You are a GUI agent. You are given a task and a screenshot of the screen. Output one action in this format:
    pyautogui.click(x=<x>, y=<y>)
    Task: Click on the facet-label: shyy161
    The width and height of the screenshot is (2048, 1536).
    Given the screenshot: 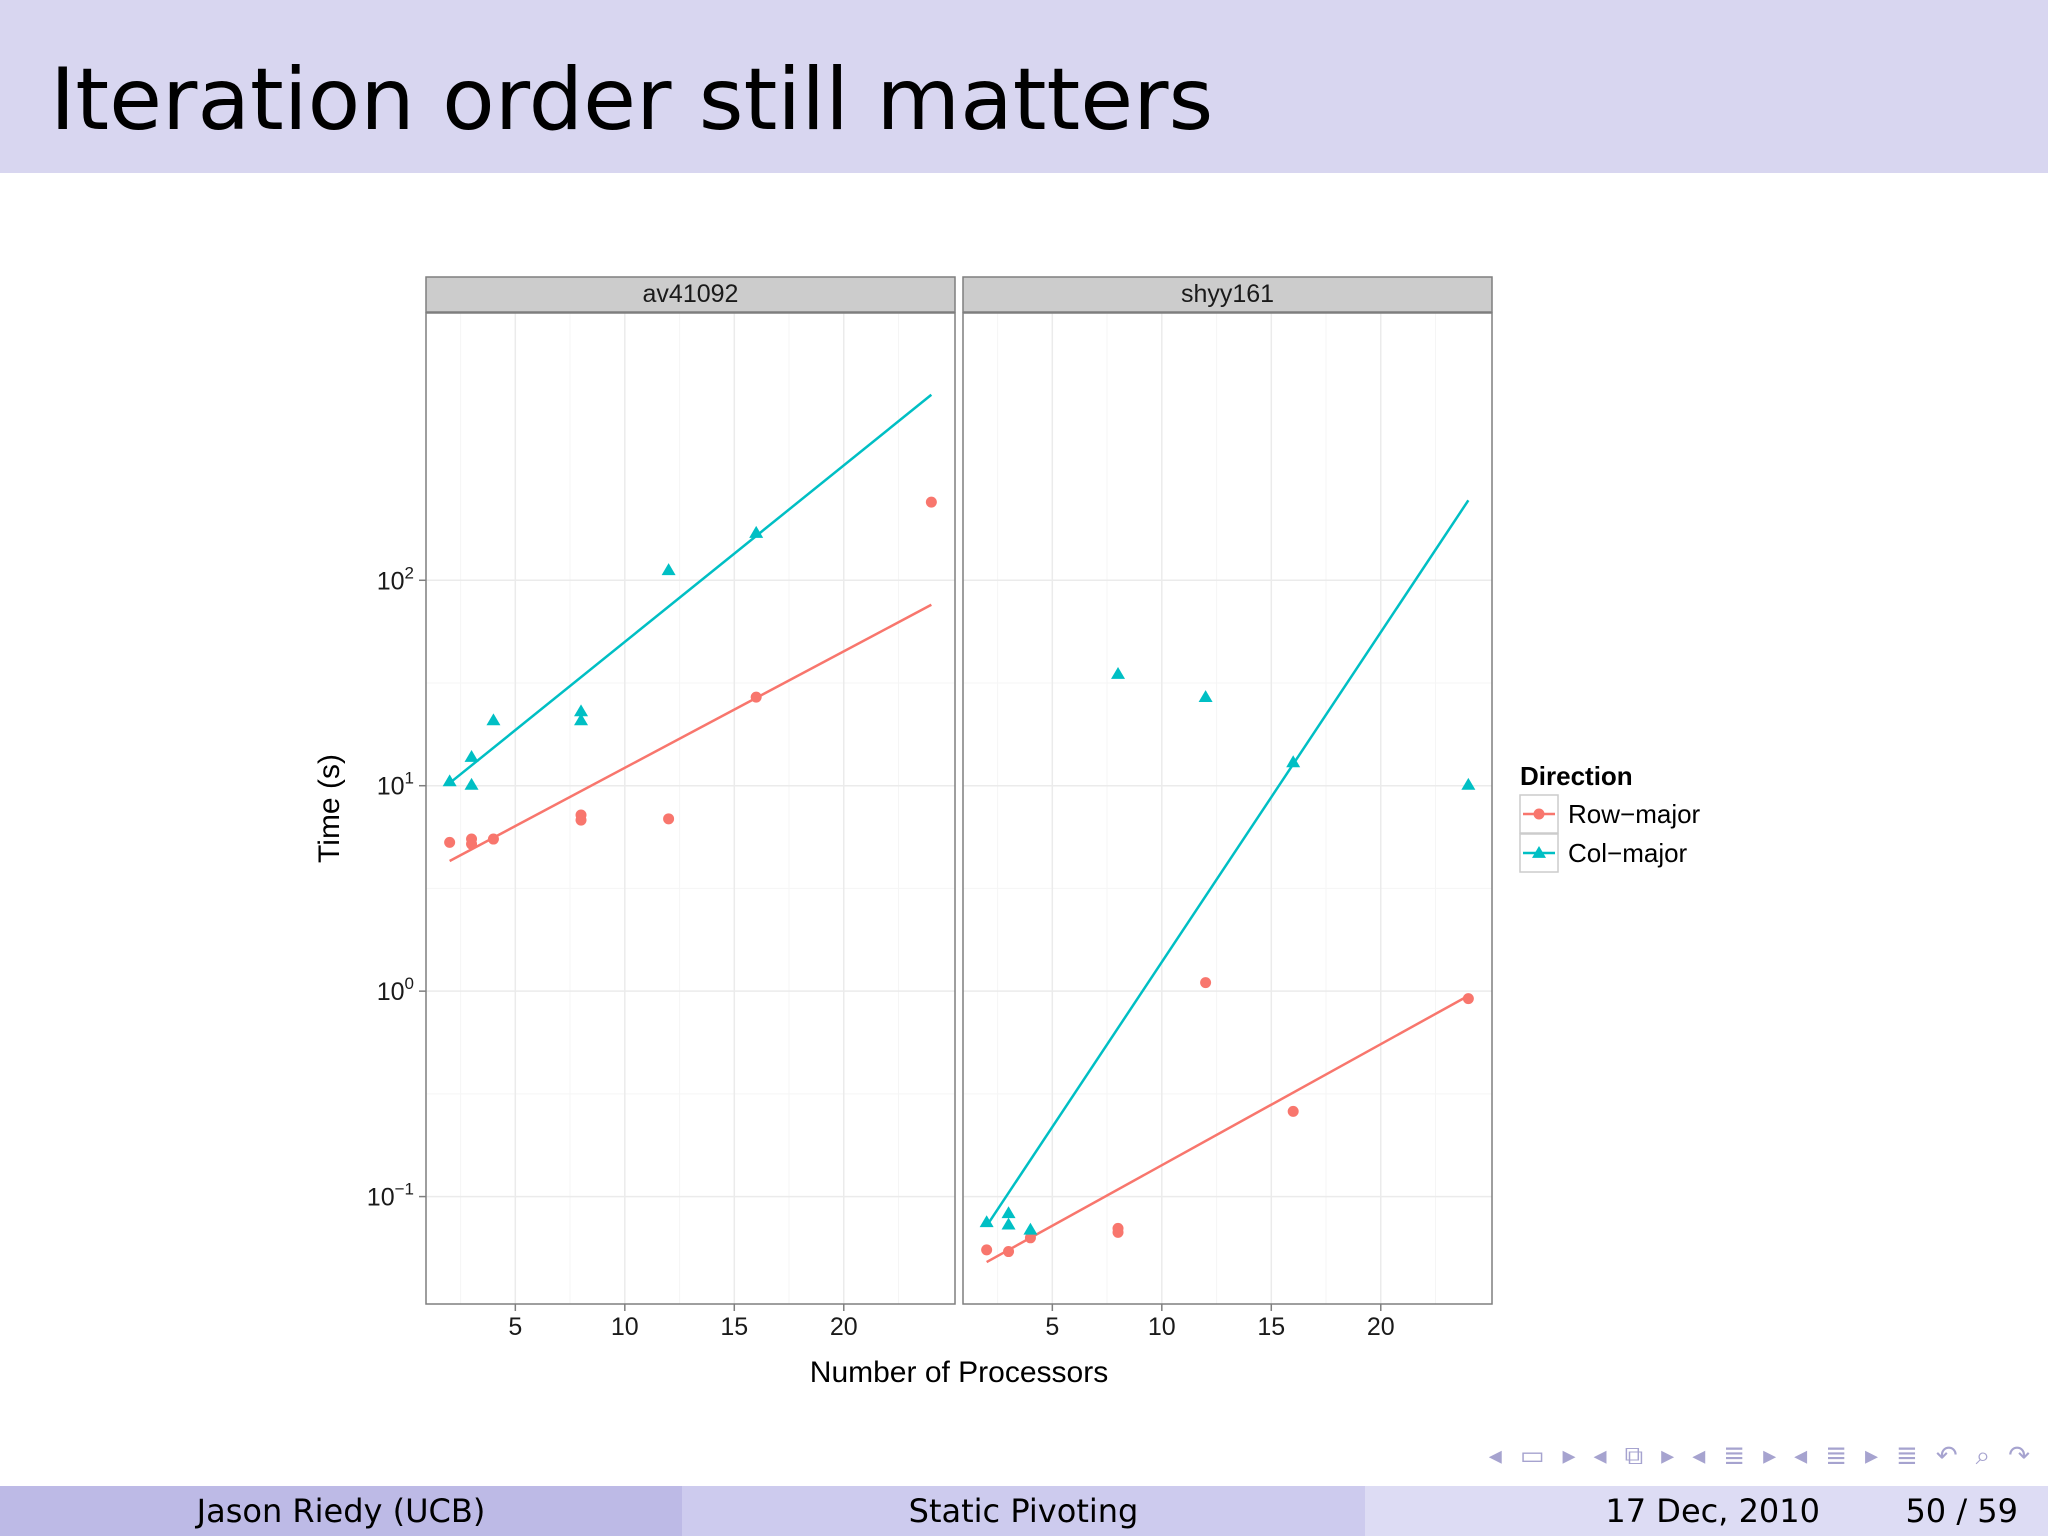 What is the action you would take?
    pyautogui.click(x=1227, y=294)
    